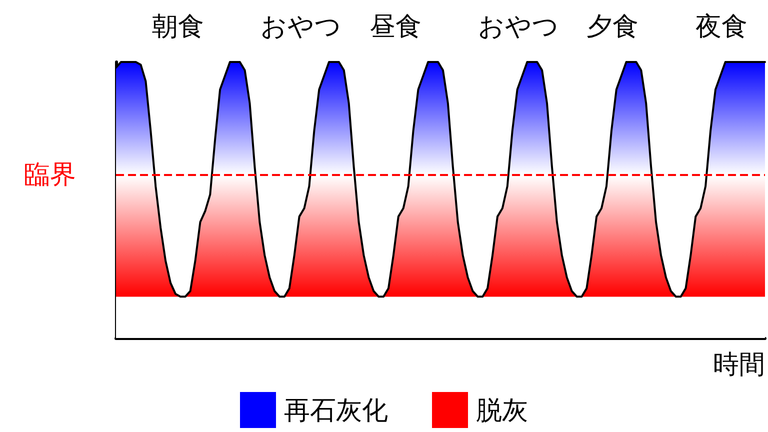  I want to click on text: 夕食, so click(612, 27).